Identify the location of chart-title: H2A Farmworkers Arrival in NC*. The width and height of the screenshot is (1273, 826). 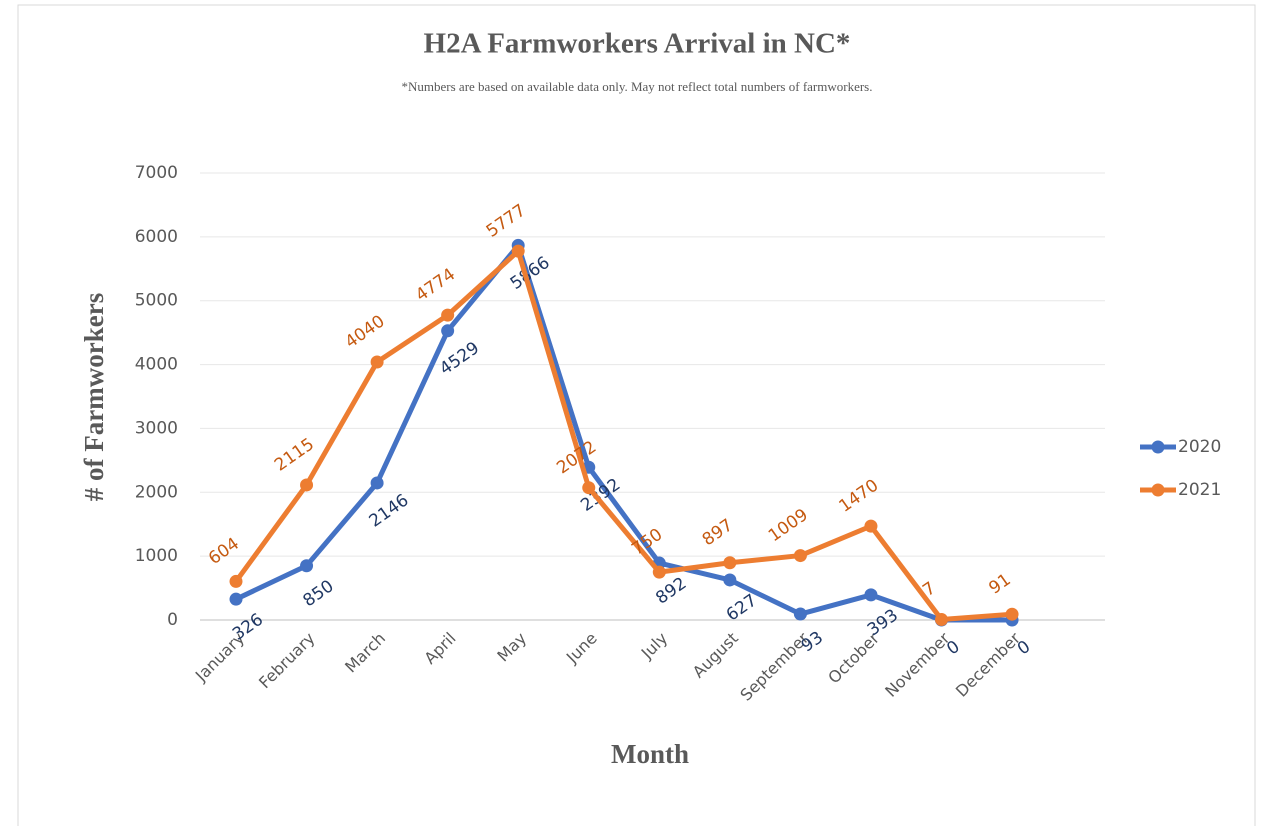
(637, 44).